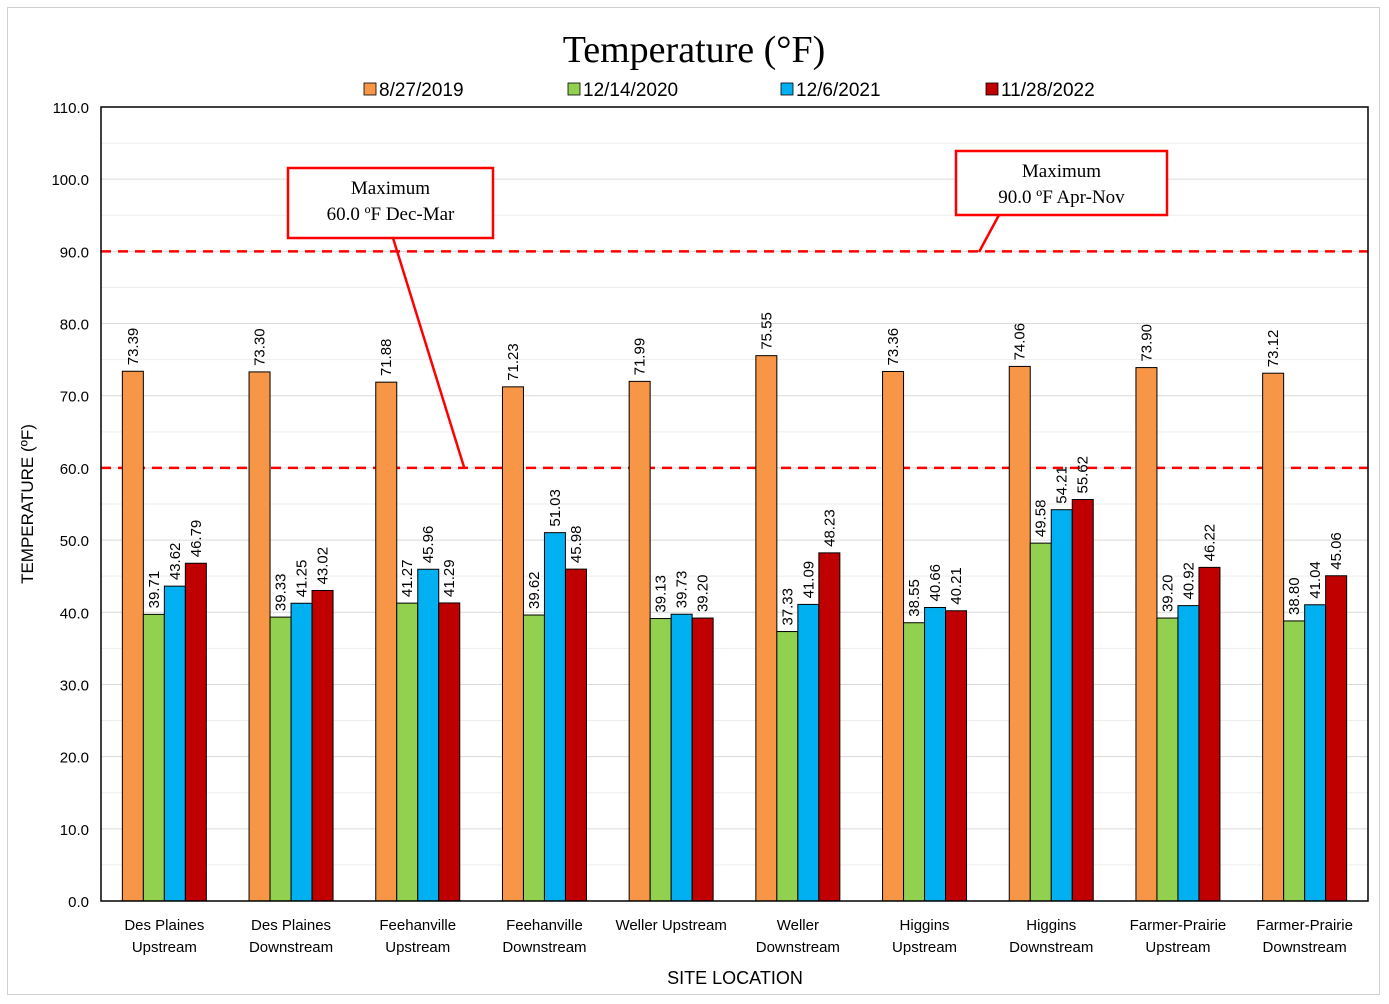 The width and height of the screenshot is (1389, 1004). I want to click on y-tick-label: 90.0, so click(74, 252).